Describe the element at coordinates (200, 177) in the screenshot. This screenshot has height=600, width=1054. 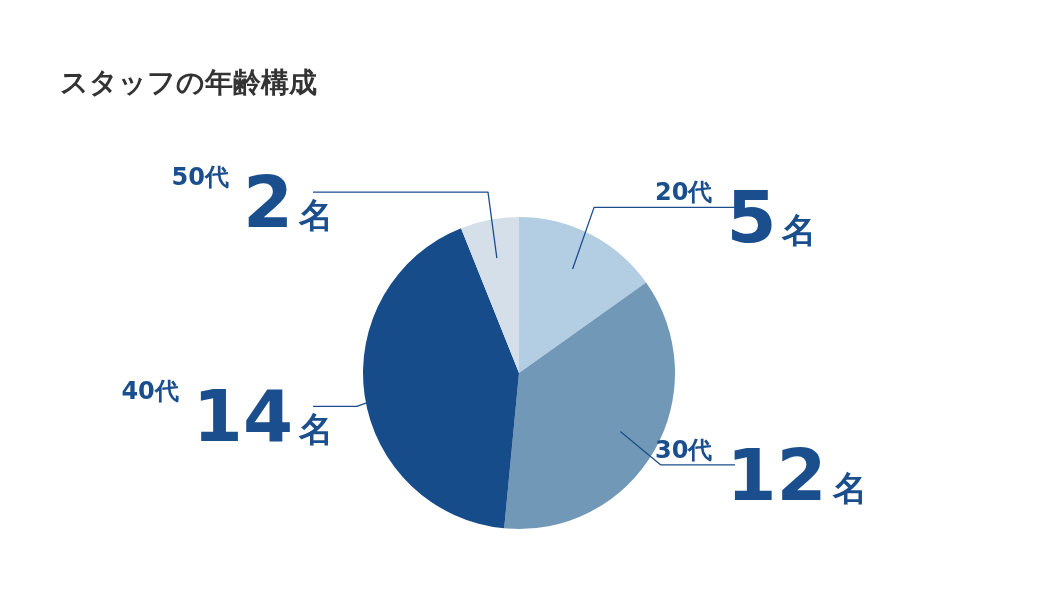
I see `slice-label: 50代` at that location.